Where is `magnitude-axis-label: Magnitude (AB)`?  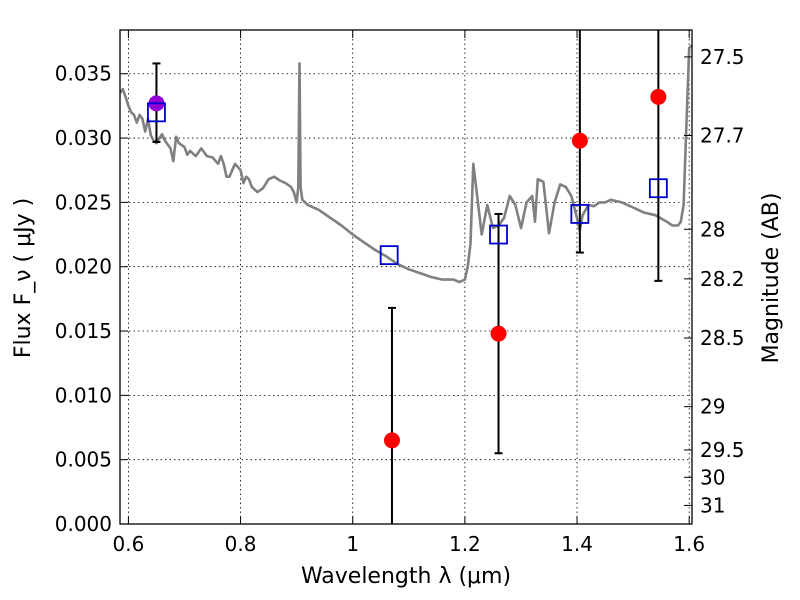
magnitude-axis-label: Magnitude (AB) is located at coordinates (771, 278).